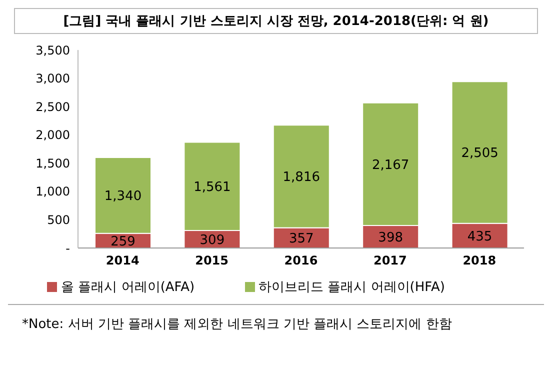  I want to click on x-tick-label: 2014, so click(123, 261).